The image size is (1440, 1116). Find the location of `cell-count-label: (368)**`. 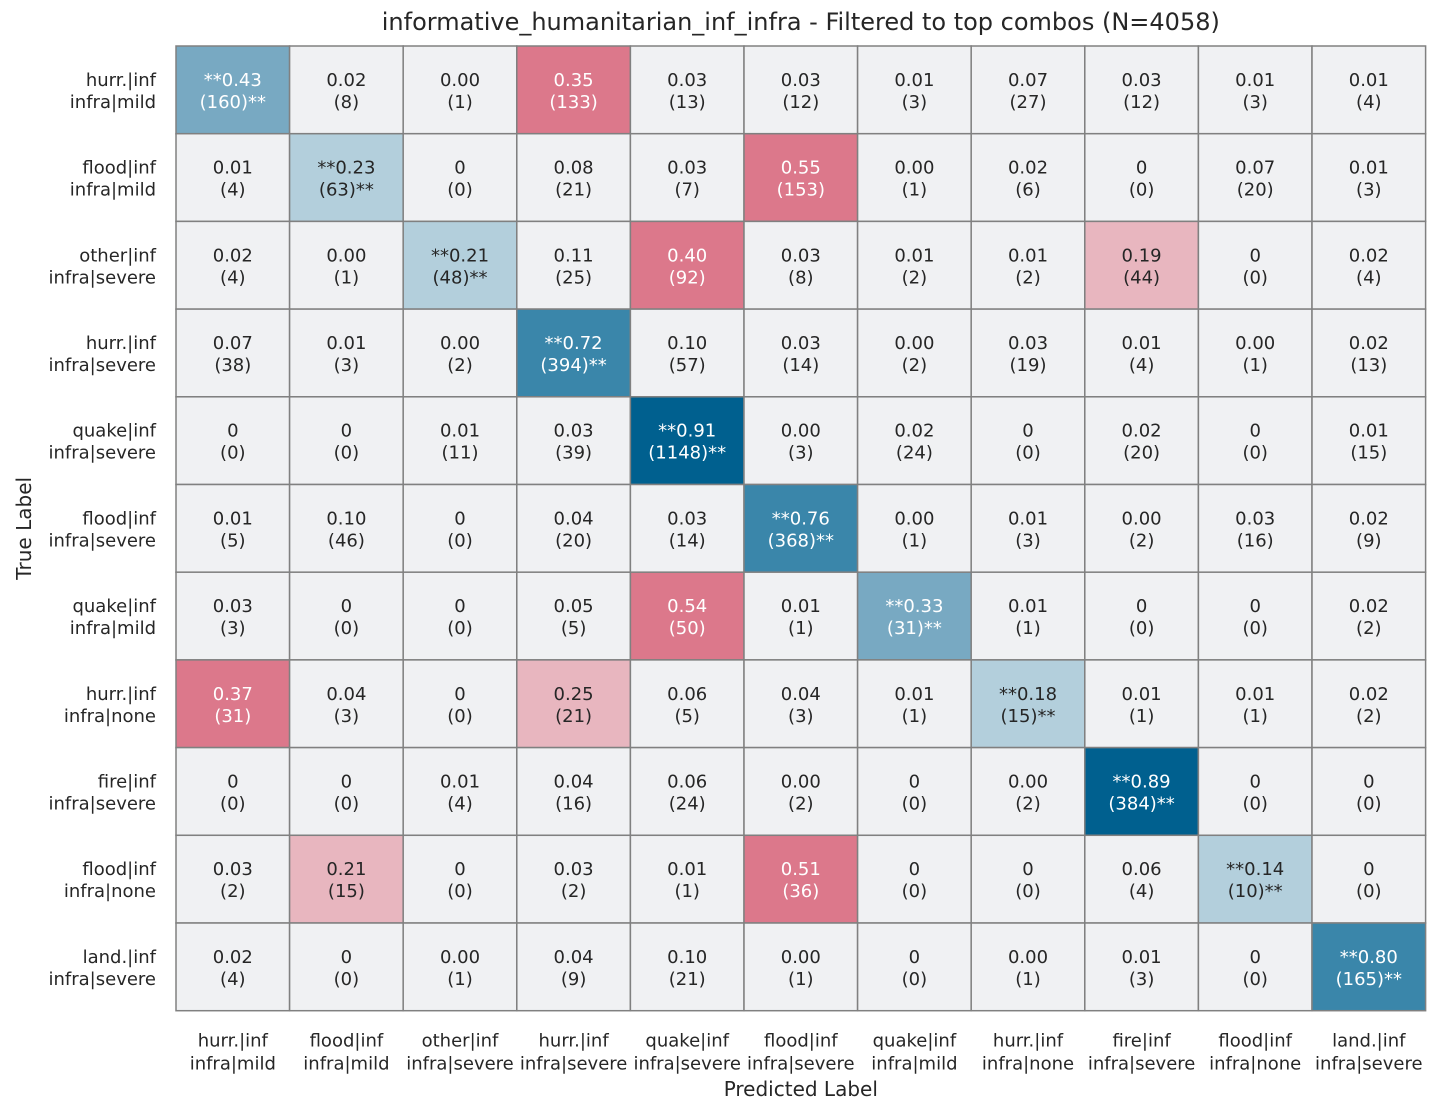

cell-count-label: (368)** is located at coordinates (801, 540).